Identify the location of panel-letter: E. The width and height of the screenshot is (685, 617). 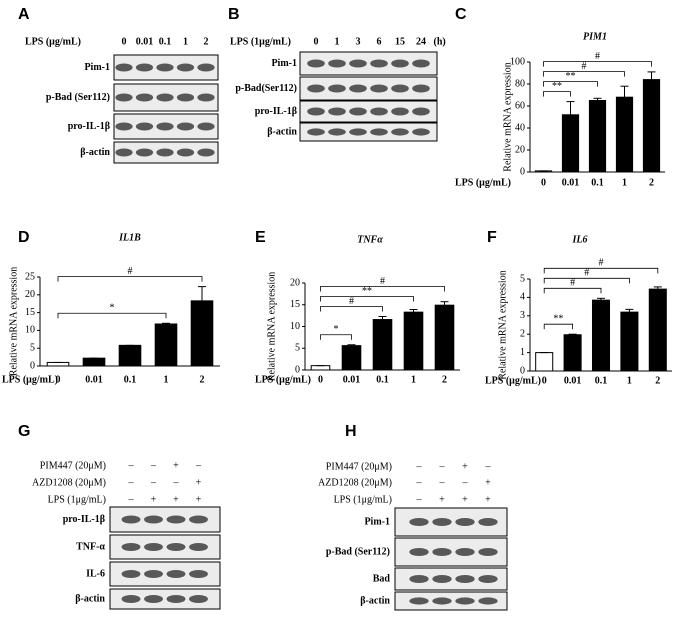
(260, 237).